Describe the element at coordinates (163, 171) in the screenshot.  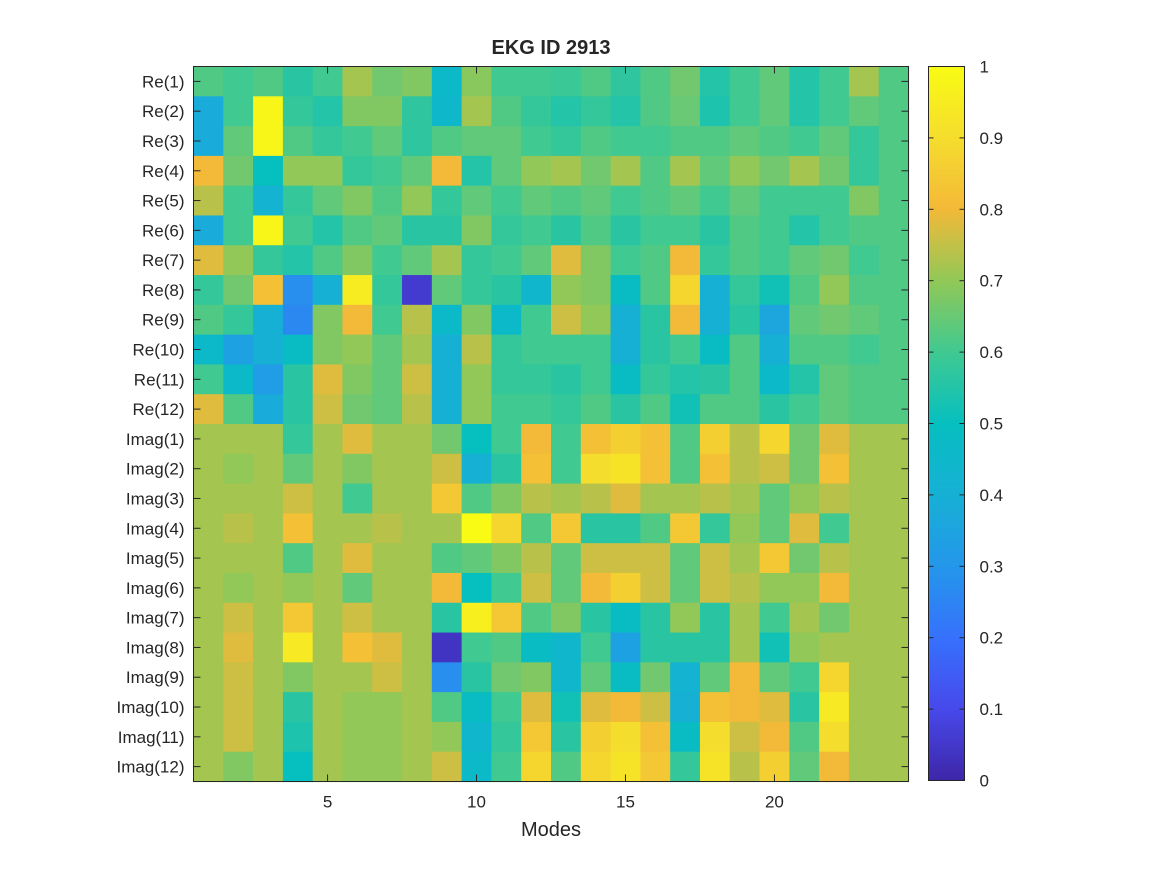
I see `y-tick-label: Re(4)` at that location.